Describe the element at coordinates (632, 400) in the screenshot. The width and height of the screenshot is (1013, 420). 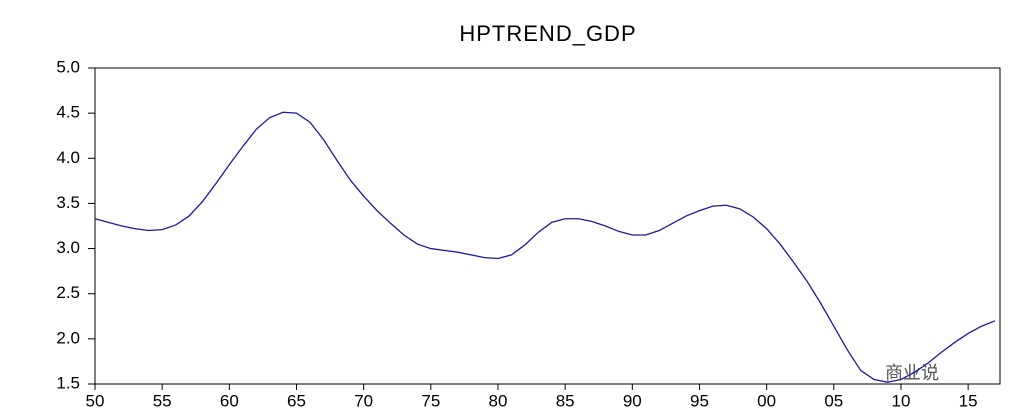
I see `x-tick-label: 90` at that location.